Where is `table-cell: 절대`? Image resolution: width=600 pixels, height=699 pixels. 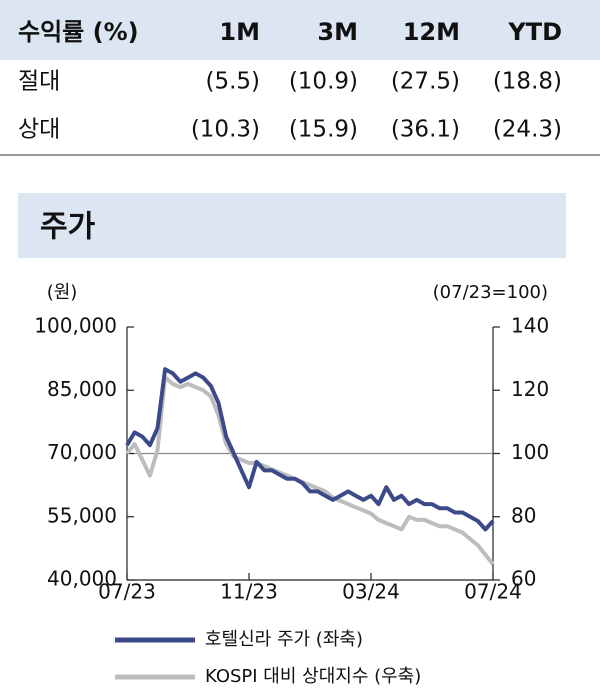
table-cell: 절대 is located at coordinates (39, 82).